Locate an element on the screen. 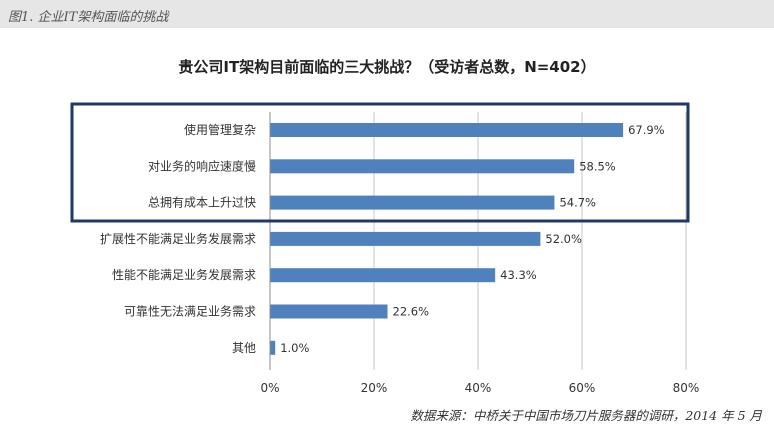 The width and height of the screenshot is (774, 429). category-label: 扩展性不能满足业务发展需求 is located at coordinates (178, 238).